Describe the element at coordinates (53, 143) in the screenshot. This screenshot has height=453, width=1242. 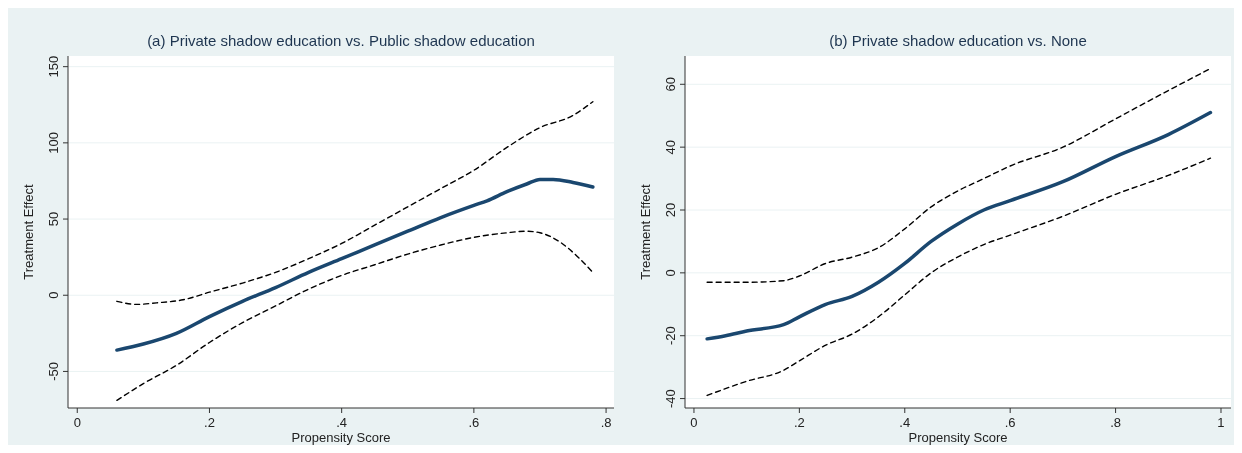
I see `y-tick-label: 100` at that location.